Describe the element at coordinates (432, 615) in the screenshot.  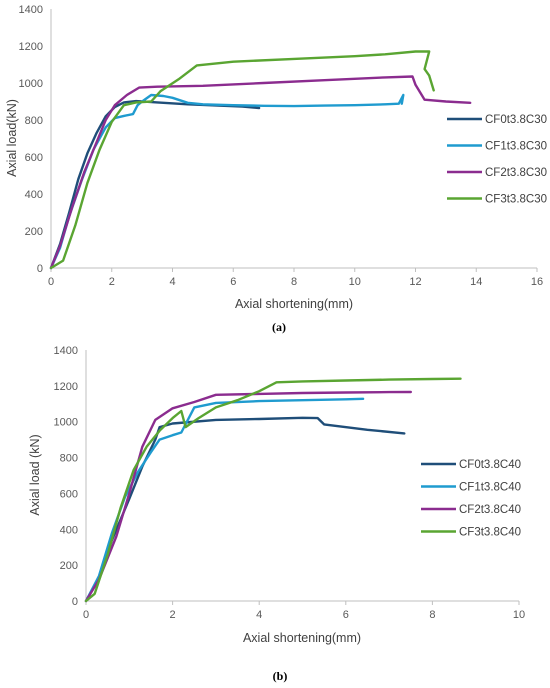
I see `chart-b-x-tick-label: 8` at that location.